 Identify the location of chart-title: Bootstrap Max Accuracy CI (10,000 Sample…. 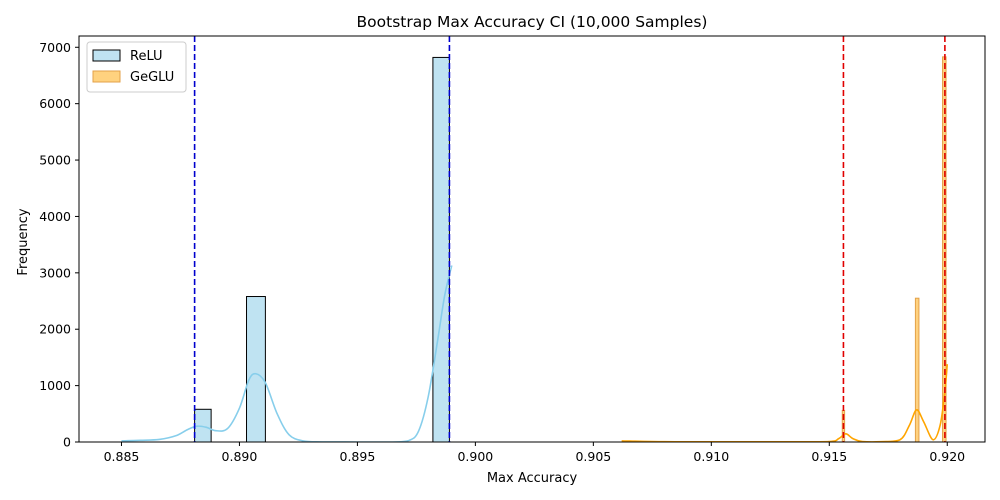
(532, 22).